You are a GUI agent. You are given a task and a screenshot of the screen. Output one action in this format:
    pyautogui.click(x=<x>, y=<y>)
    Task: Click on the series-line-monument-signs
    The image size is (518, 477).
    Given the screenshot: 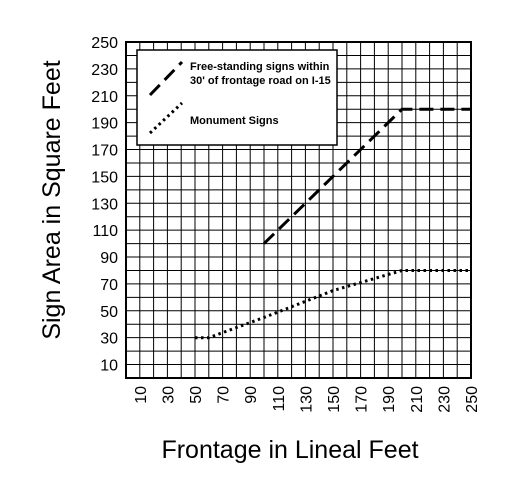 What is the action you would take?
    pyautogui.click(x=333, y=304)
    